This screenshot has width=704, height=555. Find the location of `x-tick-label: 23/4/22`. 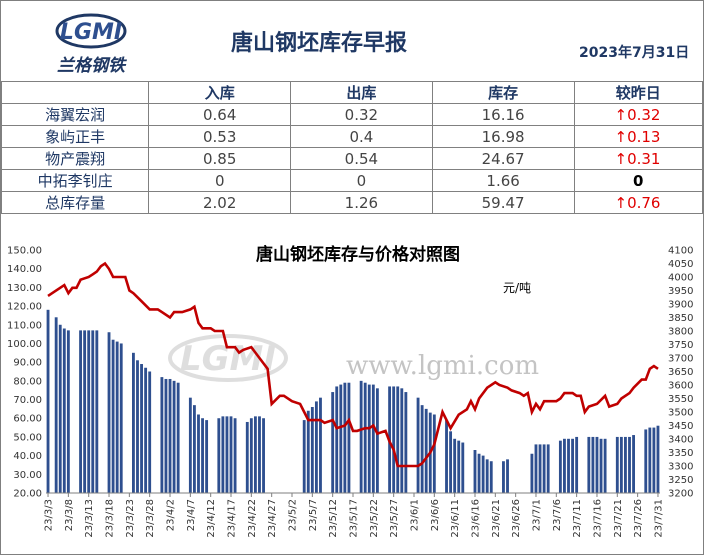

x-tick-label: 23/4/22 is located at coordinates (252, 518).